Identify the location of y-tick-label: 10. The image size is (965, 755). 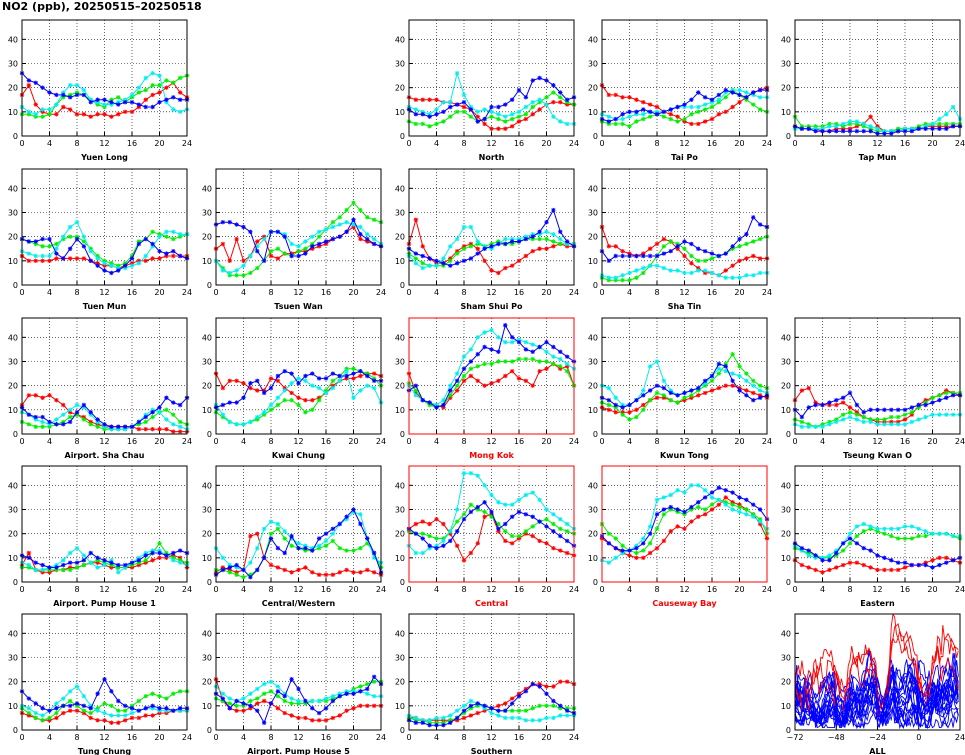
(400, 410).